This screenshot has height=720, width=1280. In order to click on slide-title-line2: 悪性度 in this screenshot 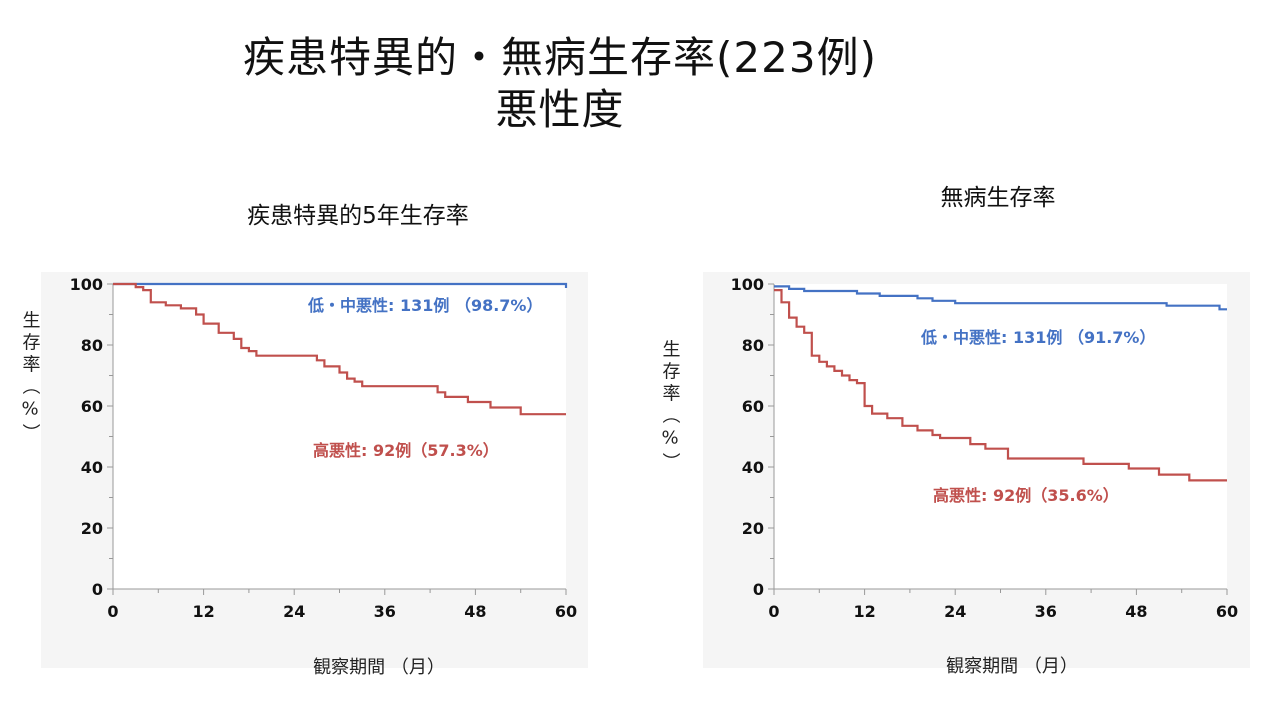, I will do `click(560, 109)`.